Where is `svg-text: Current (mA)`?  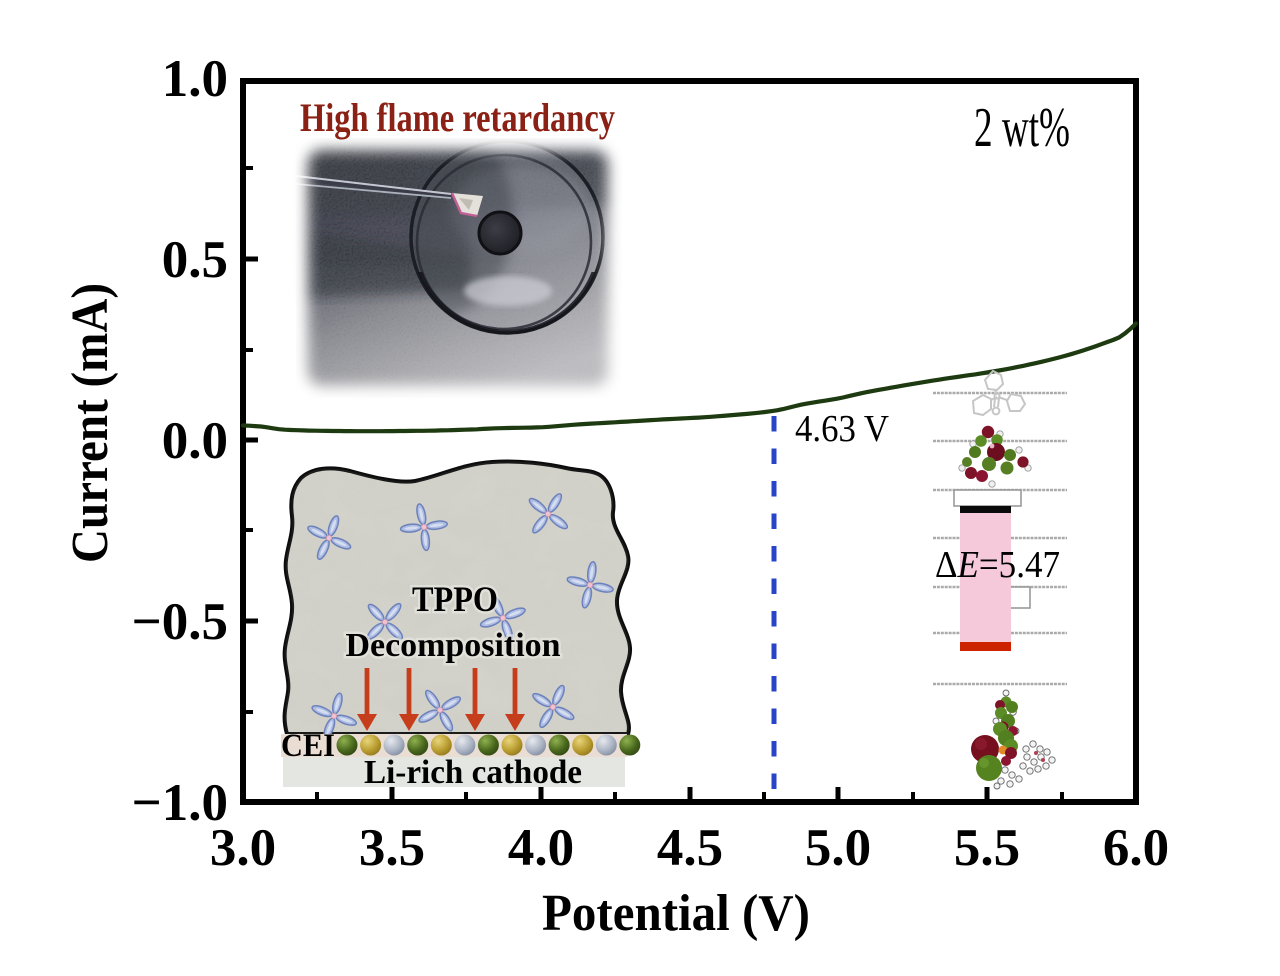 svg-text: Current (mA) is located at coordinates (90, 423).